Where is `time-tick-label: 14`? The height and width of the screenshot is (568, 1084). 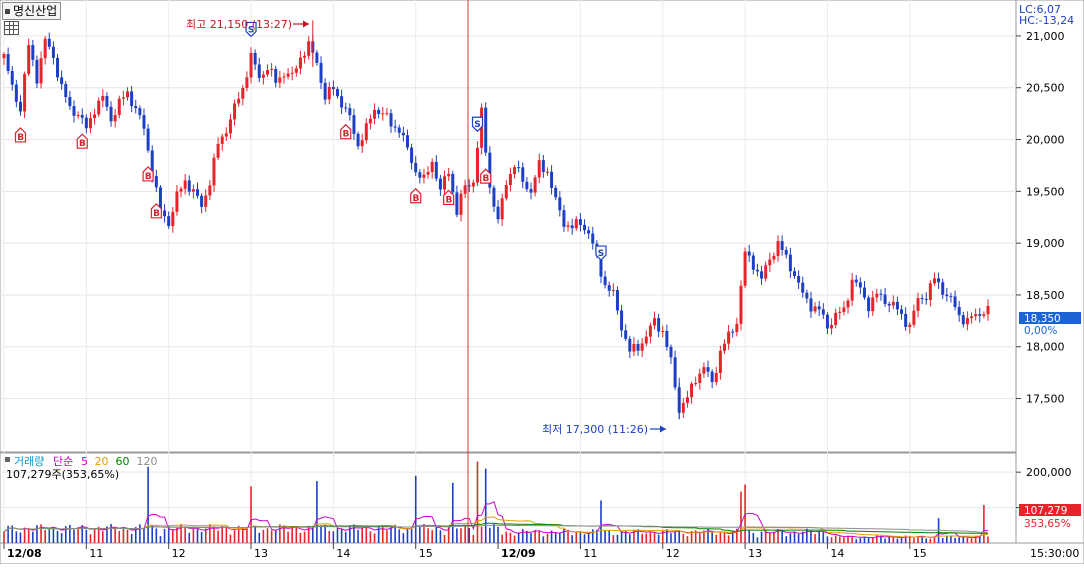 time-tick-label: 14 is located at coordinates (343, 553).